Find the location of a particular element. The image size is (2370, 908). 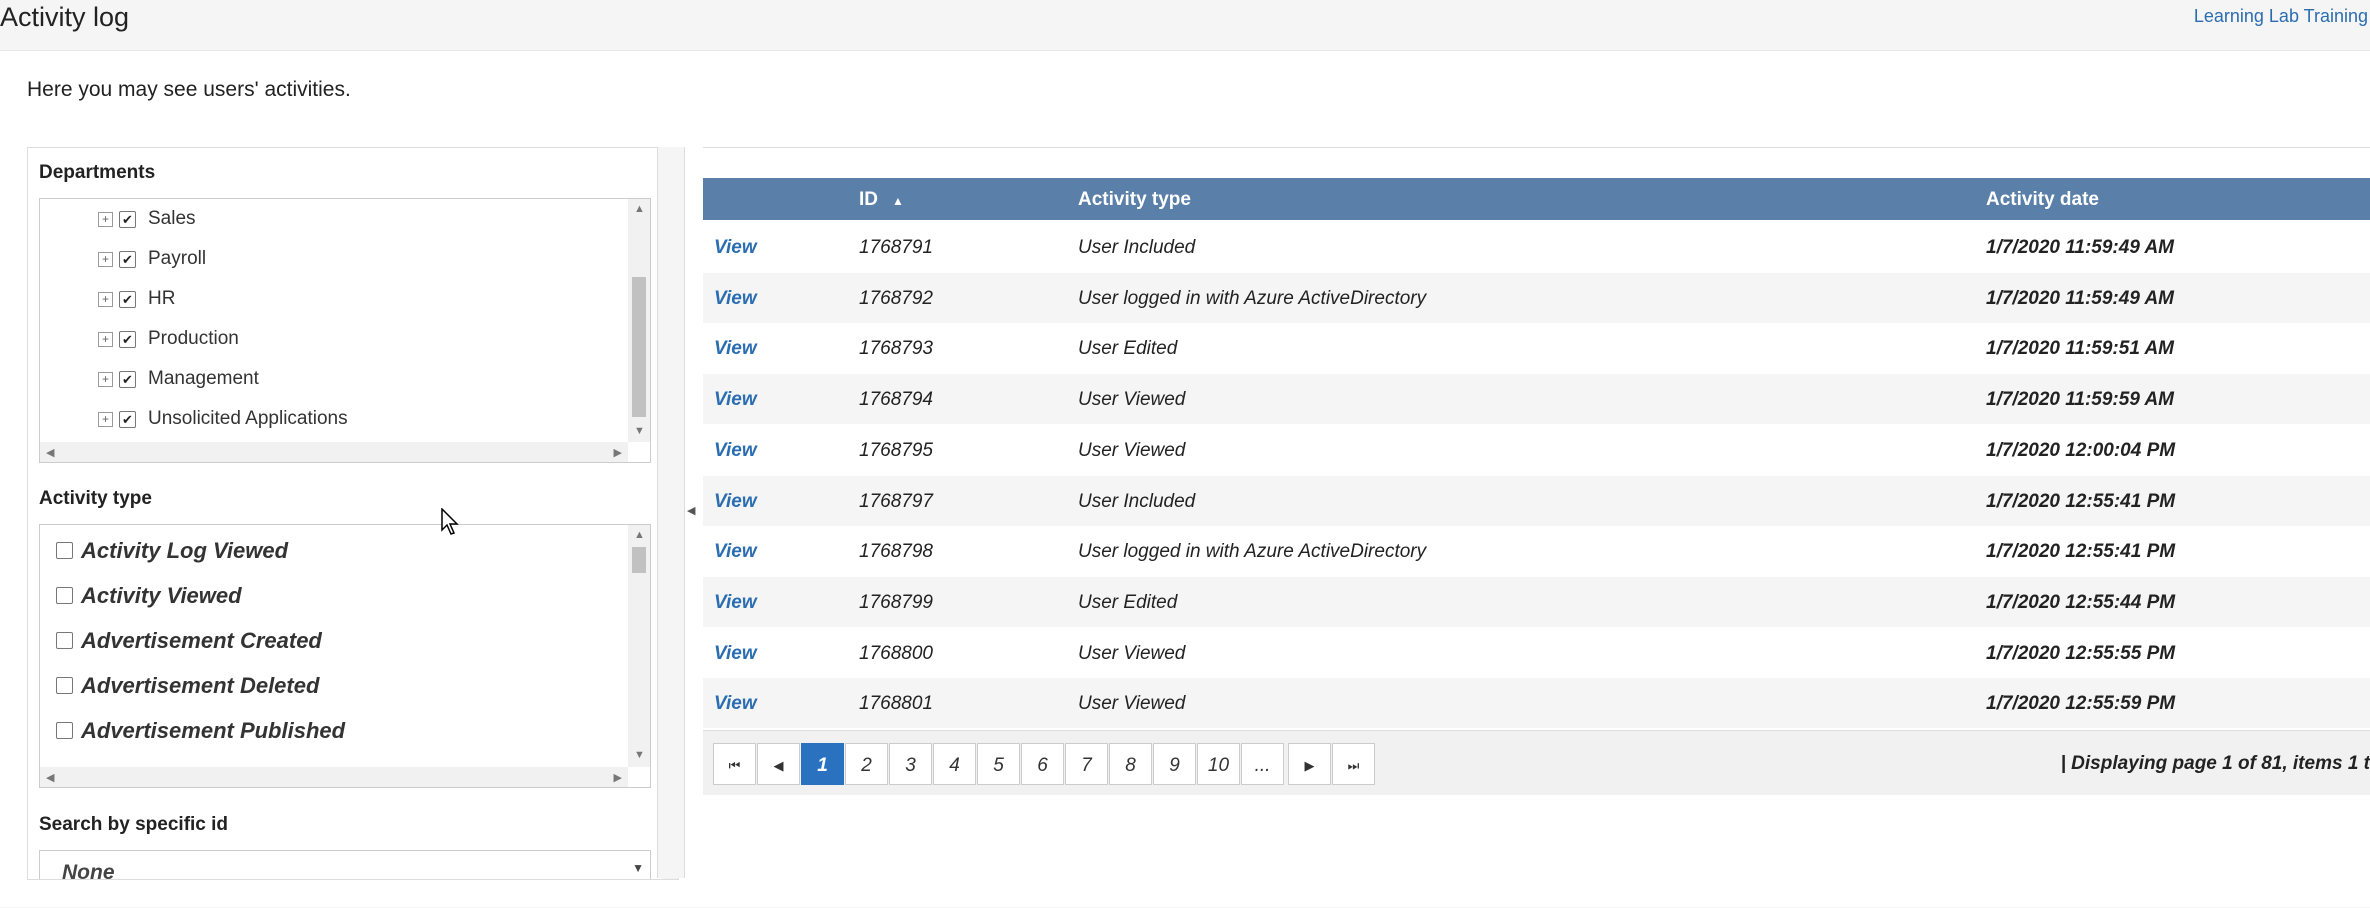

activity-type-item: Advertisement Deleted is located at coordinates (187, 685).